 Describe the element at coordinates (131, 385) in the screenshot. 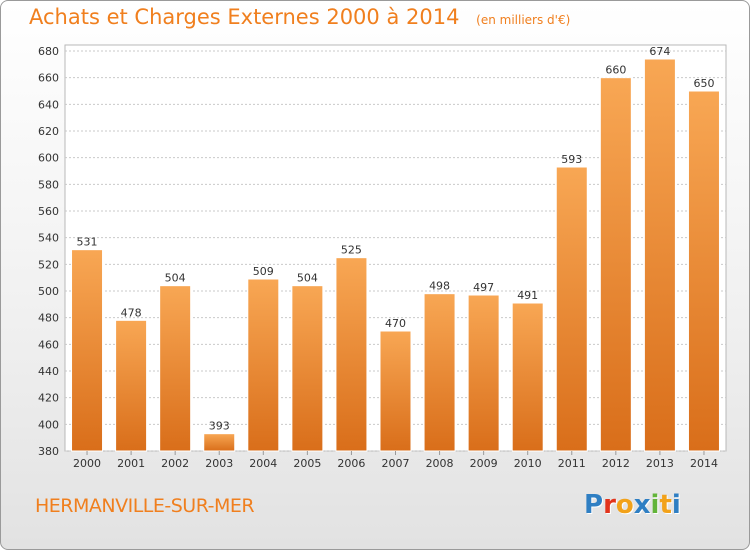

I see `bar-2001` at that location.